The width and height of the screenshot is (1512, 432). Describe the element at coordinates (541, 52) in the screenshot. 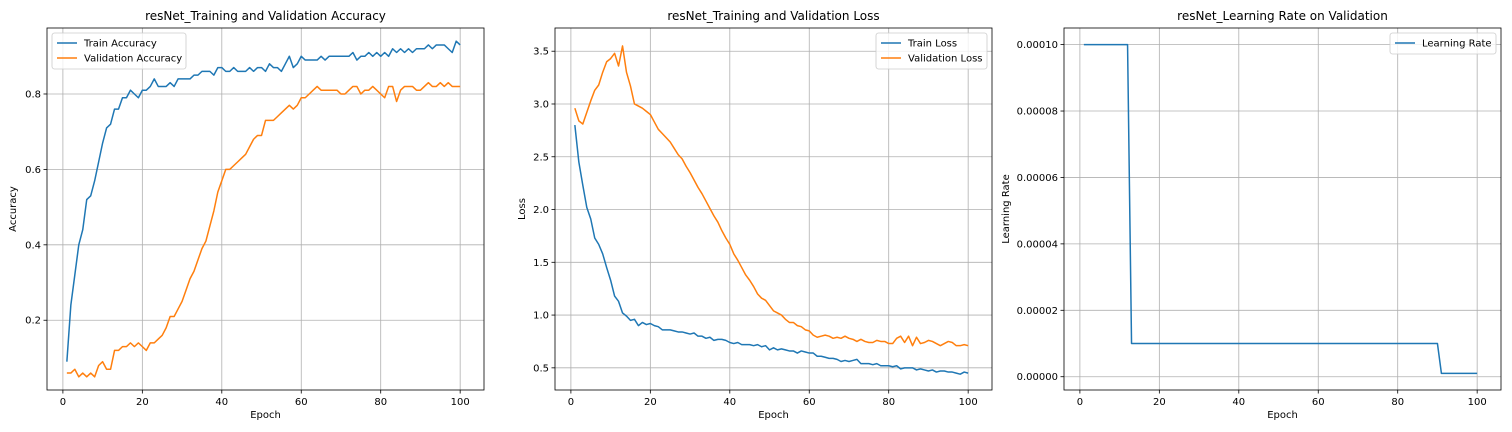

I see `y-tick-label: 3.5` at that location.